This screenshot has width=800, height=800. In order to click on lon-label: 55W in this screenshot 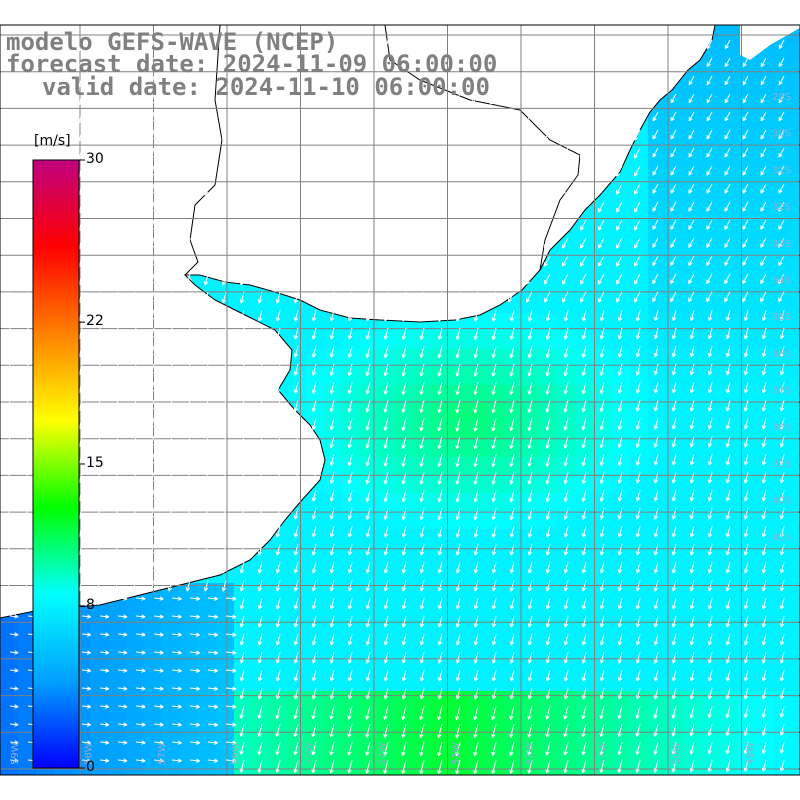, I will do `click(309, 753)`.